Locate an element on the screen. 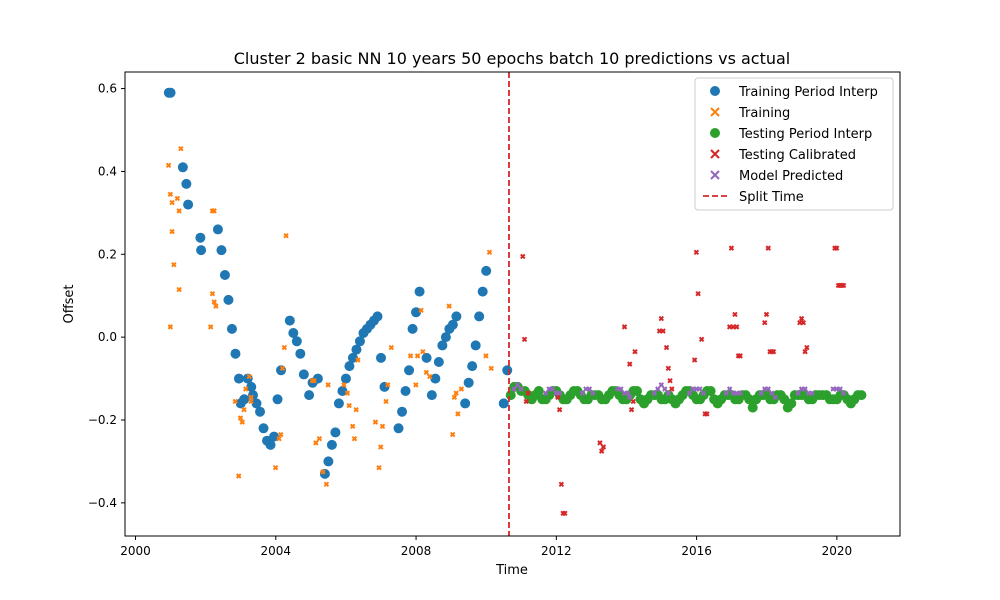 Image resolution: width=1000 pixels, height=600 pixels. series-testing-calibrated is located at coordinates (683, 381).